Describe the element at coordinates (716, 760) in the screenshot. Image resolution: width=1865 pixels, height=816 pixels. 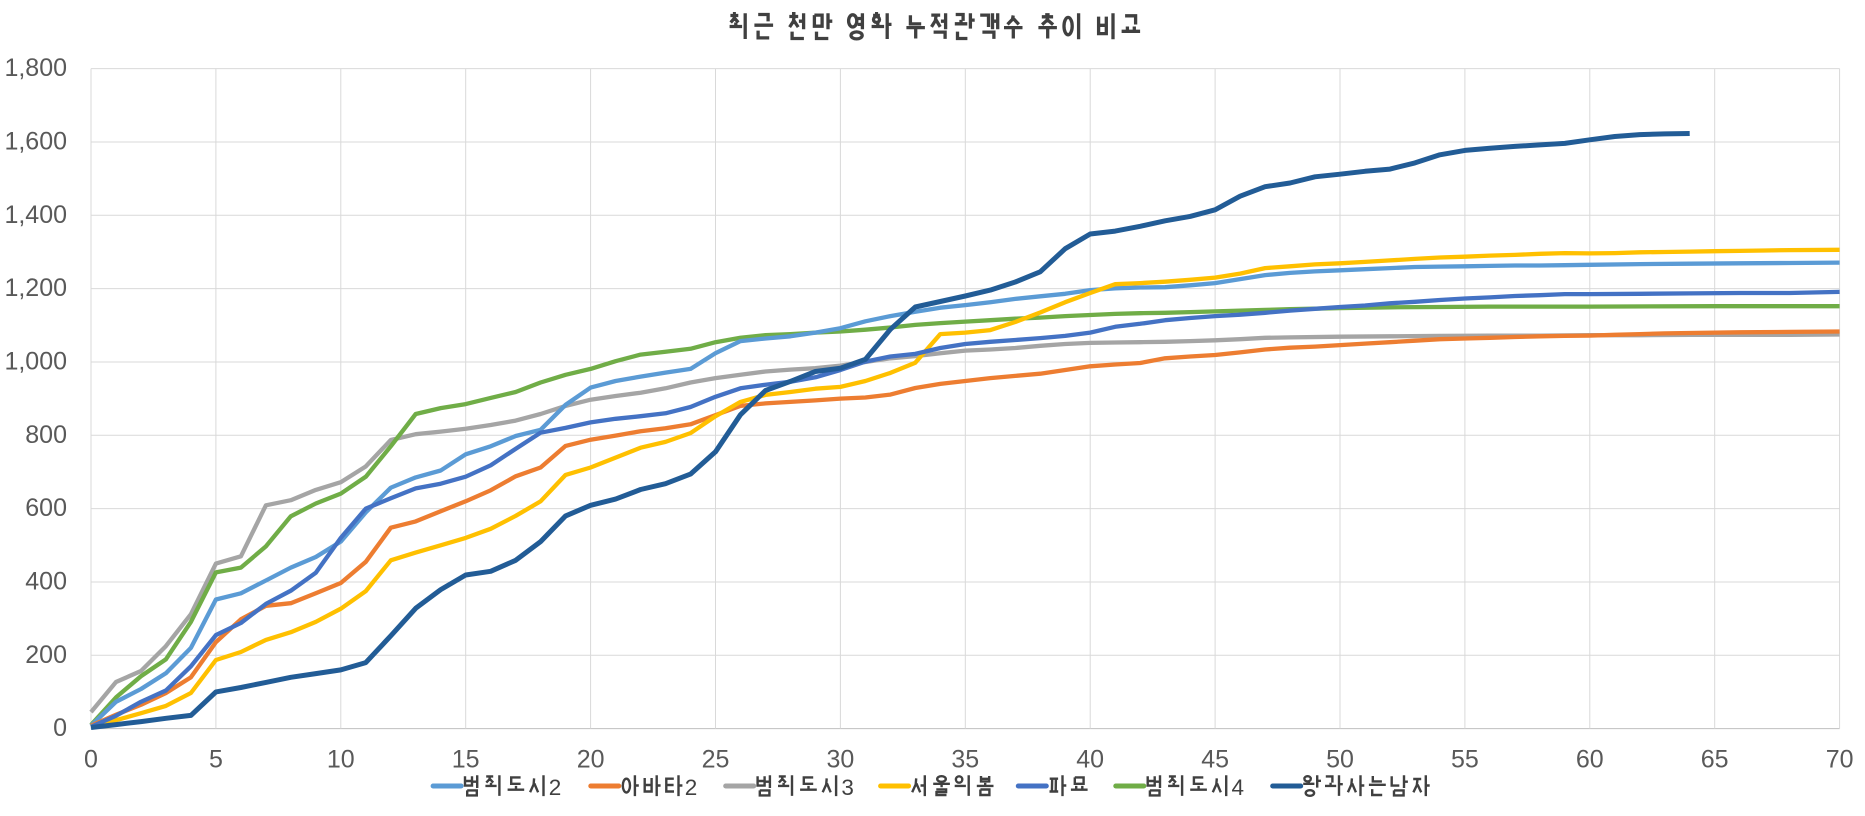
I see `svg-text: 25` at that location.